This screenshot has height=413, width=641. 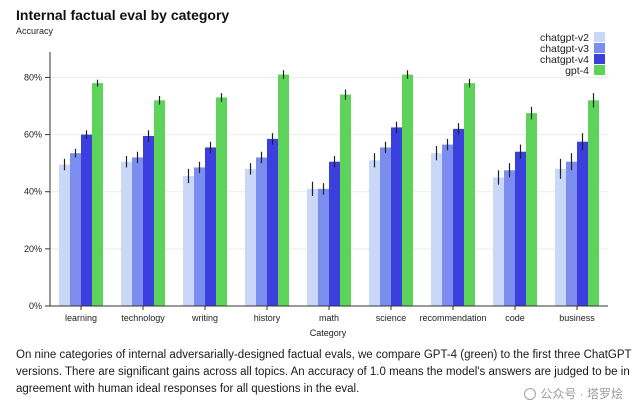 I want to click on watermark: 公众号 · 塔罗烩, so click(x=573, y=393).